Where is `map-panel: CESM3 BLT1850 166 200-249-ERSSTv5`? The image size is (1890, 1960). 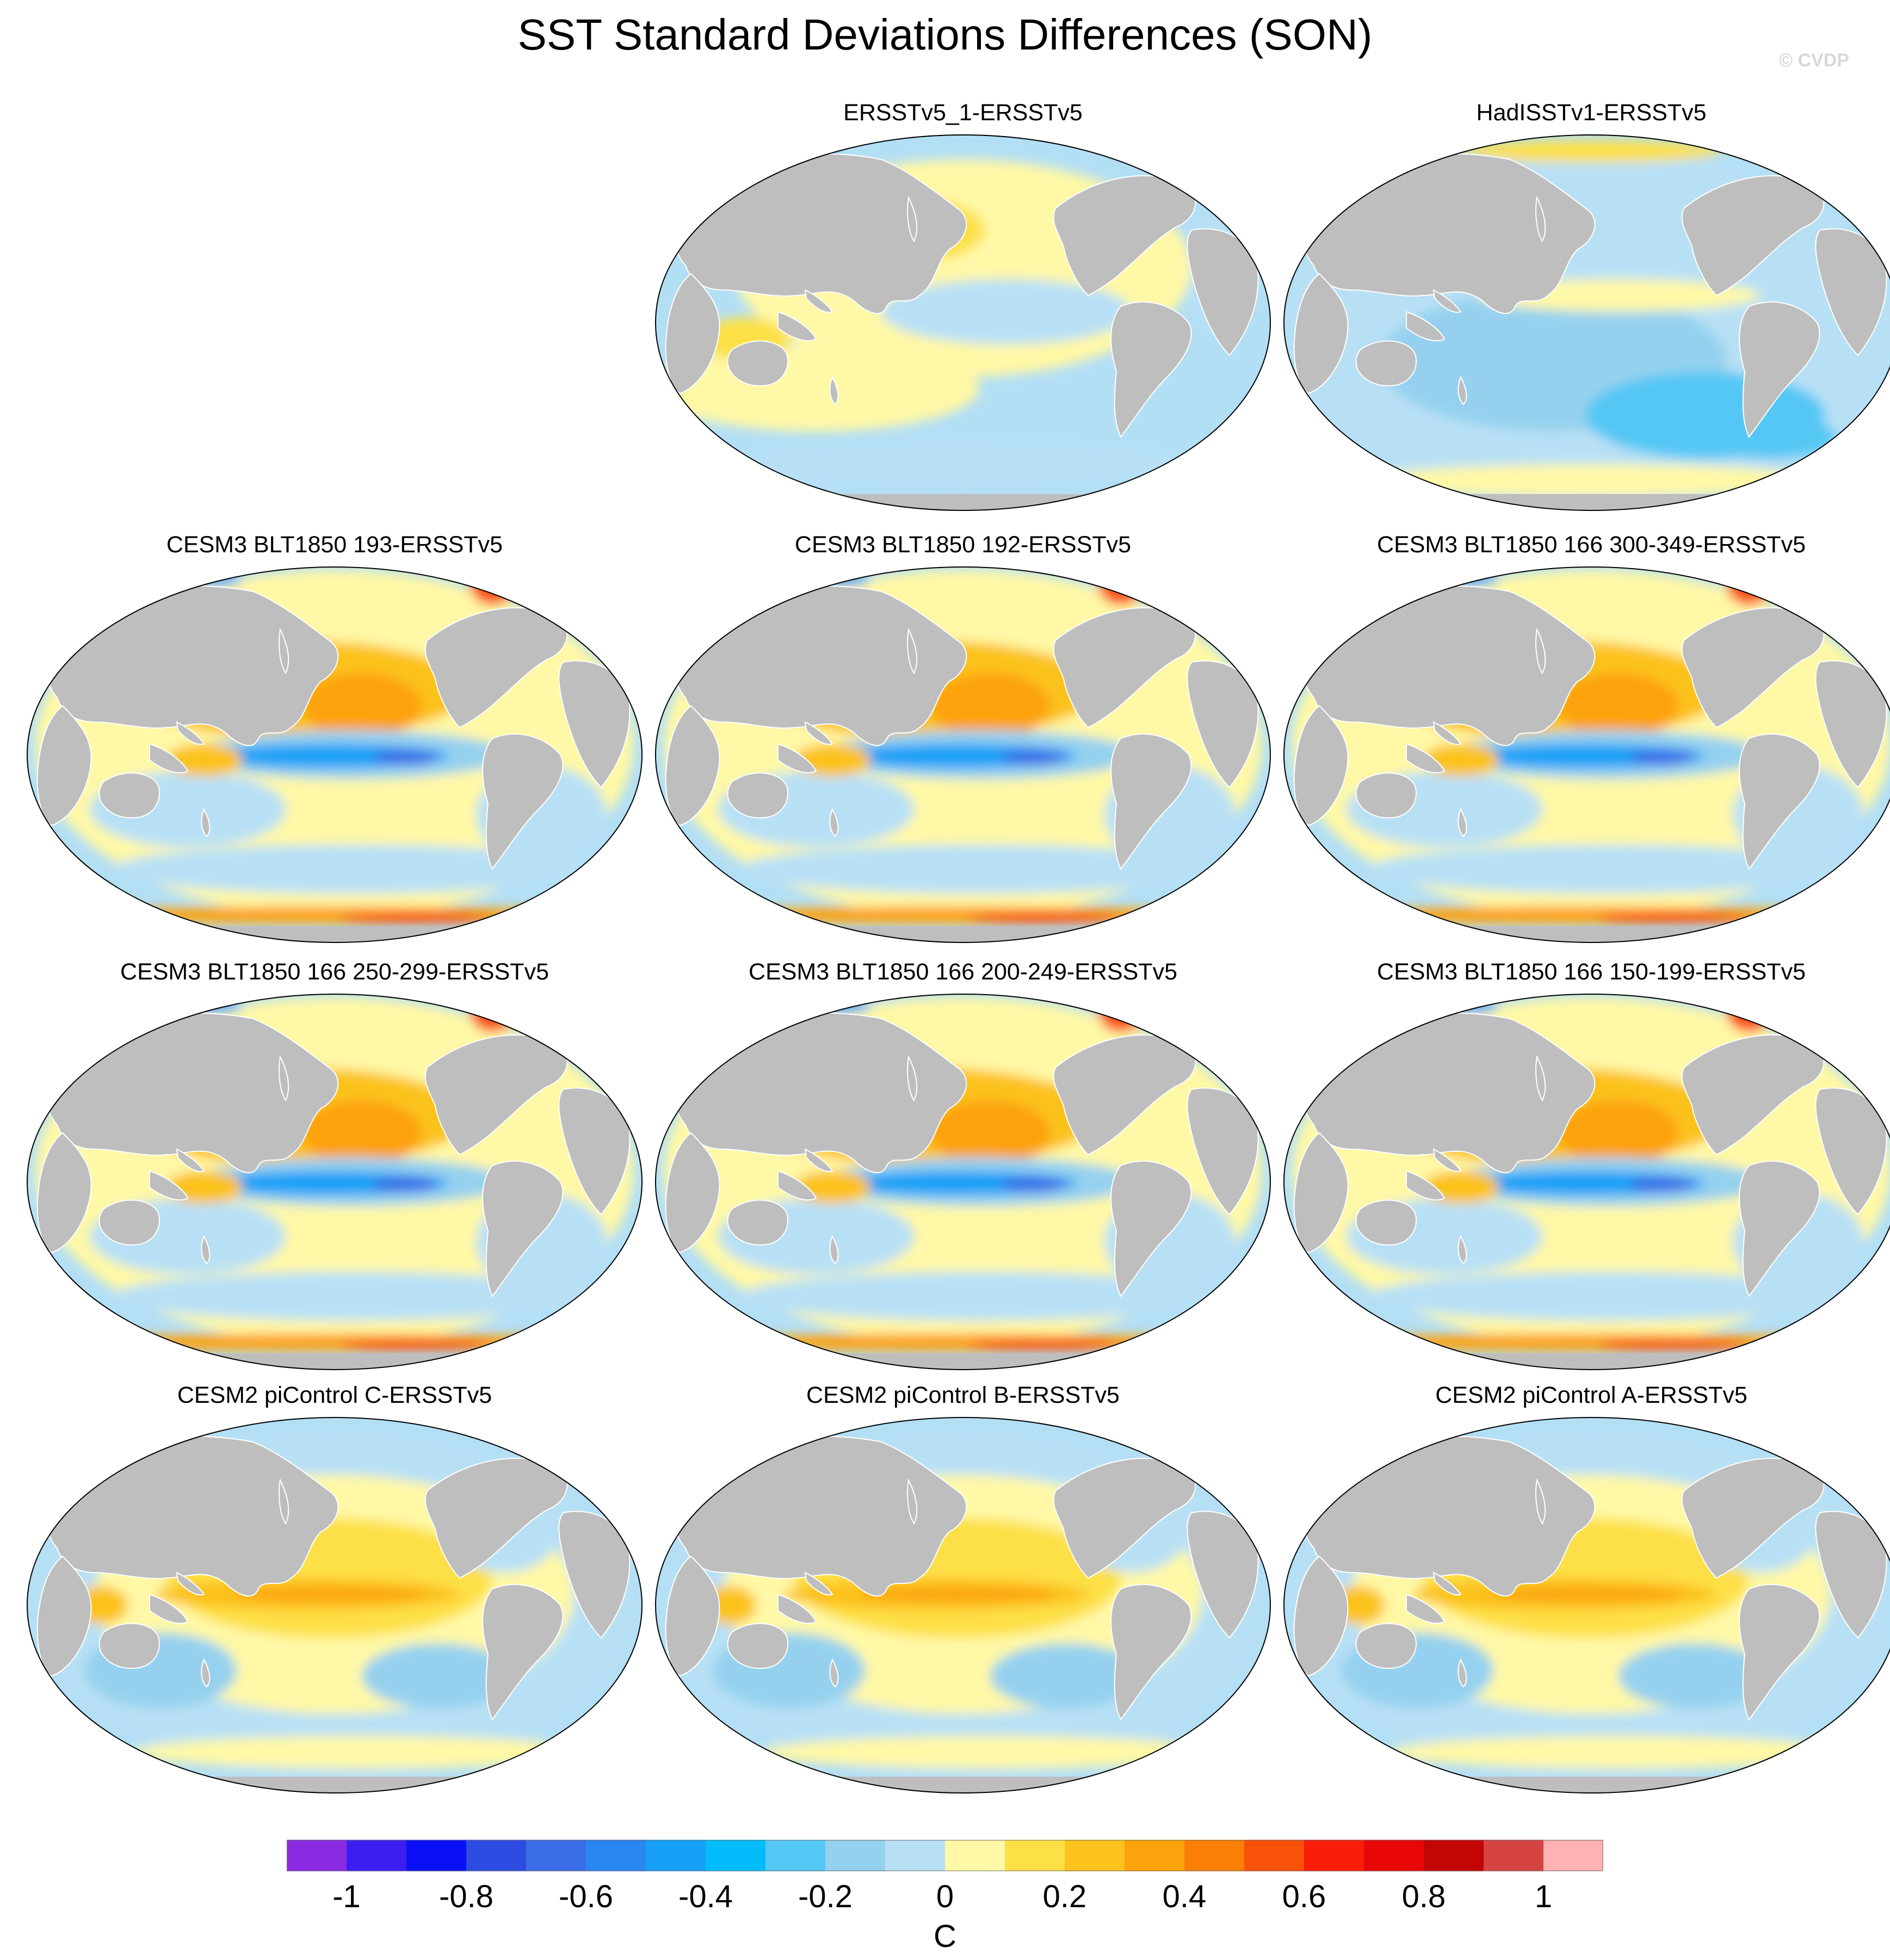 map-panel: CESM3 BLT1850 166 200-249-ERSSTv5 is located at coordinates (963, 1165).